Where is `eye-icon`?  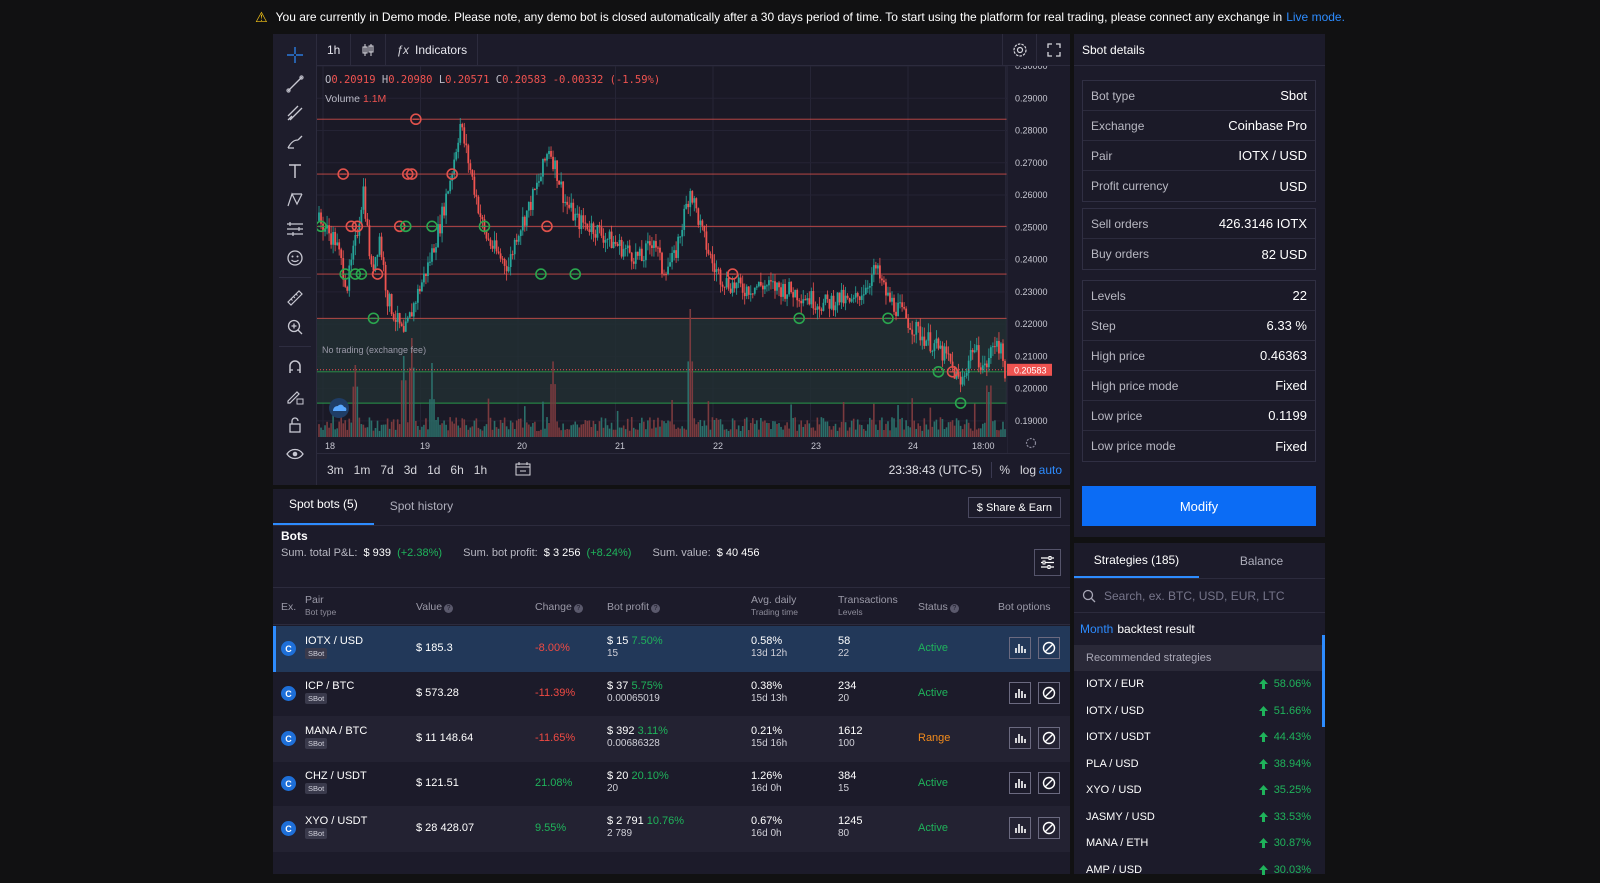
eye-icon is located at coordinates (295, 454).